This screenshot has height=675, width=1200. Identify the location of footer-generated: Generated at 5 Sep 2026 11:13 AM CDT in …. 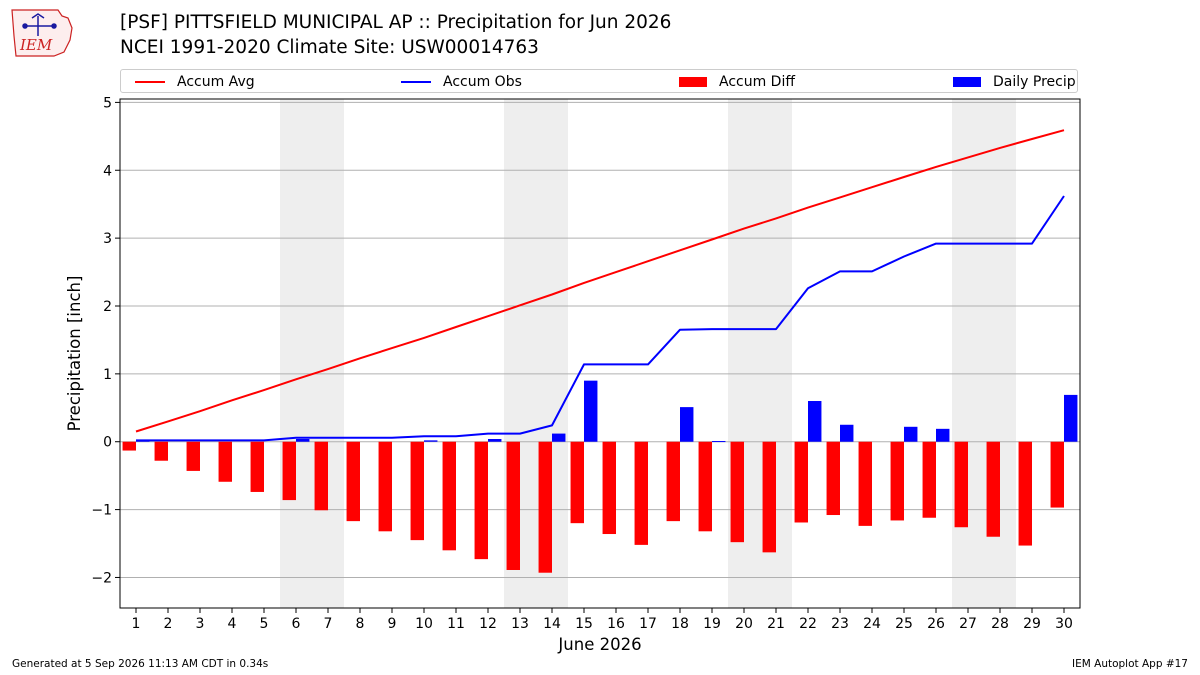
(140, 664).